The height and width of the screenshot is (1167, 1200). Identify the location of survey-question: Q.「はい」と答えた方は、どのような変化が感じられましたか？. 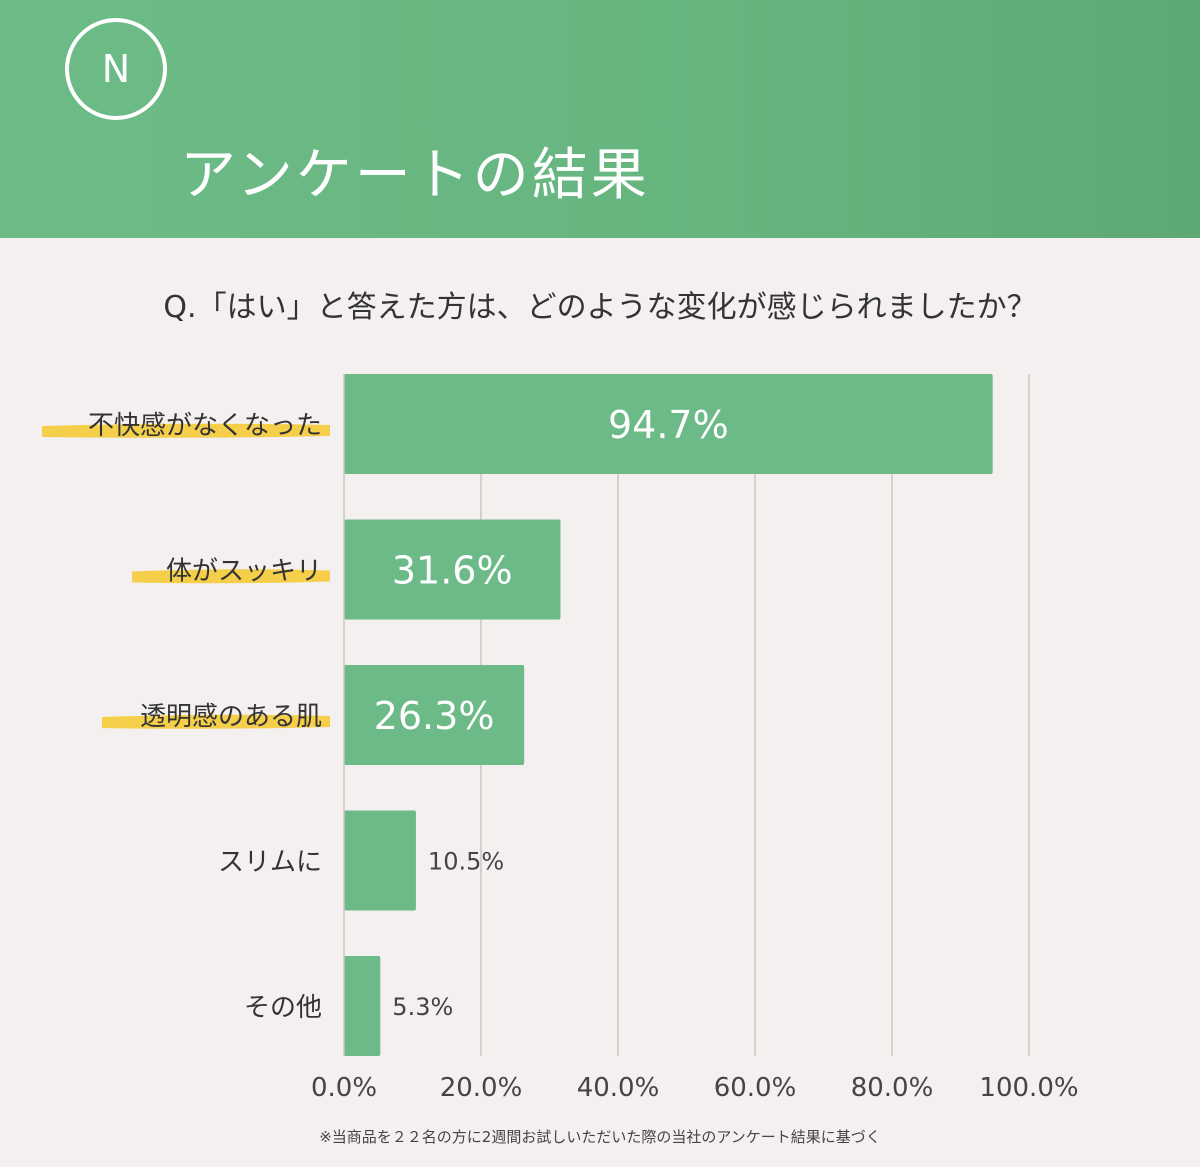
(600, 307).